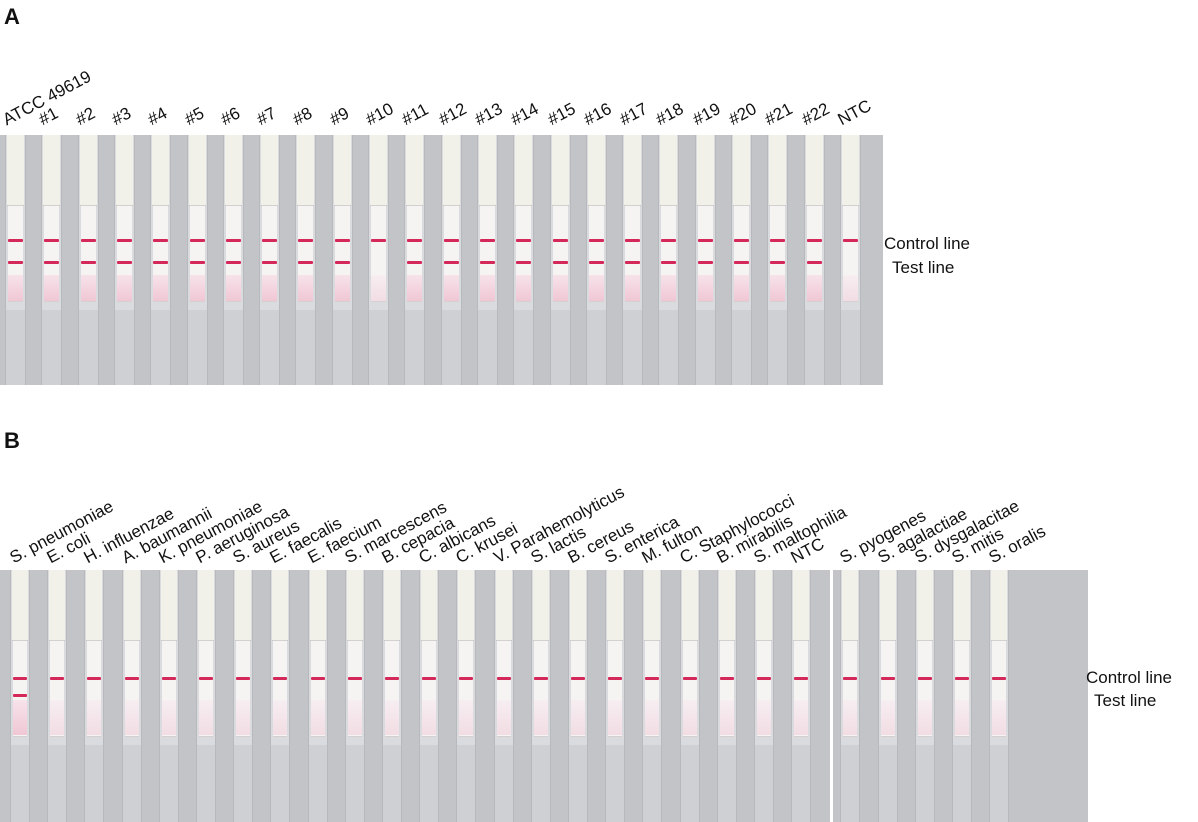 The width and height of the screenshot is (1198, 822). Describe the element at coordinates (524, 114) in the screenshot. I see `strip-label: #14` at that location.